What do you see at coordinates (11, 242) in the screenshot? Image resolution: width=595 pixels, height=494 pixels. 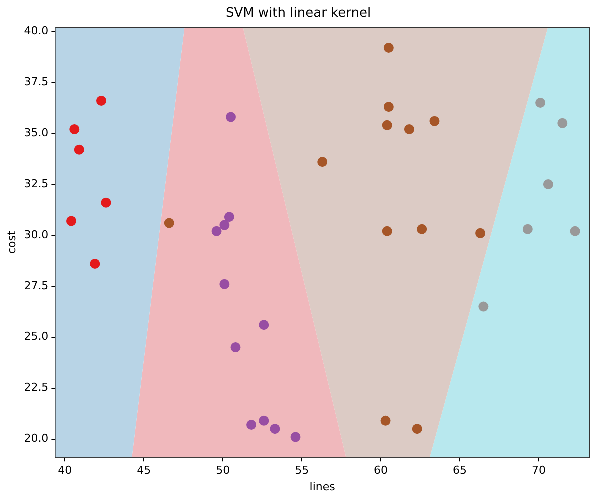 I see `y-axis-title: cost` at bounding box center [11, 242].